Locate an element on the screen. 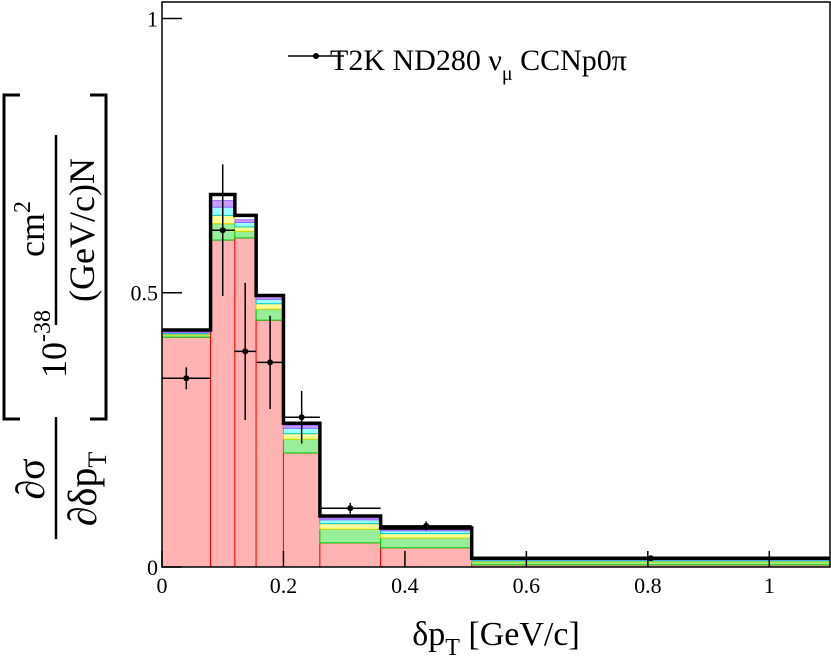 Image resolution: width=831 pixels, height=669 pixels. x-tick-label: 0.2 is located at coordinates (284, 585).